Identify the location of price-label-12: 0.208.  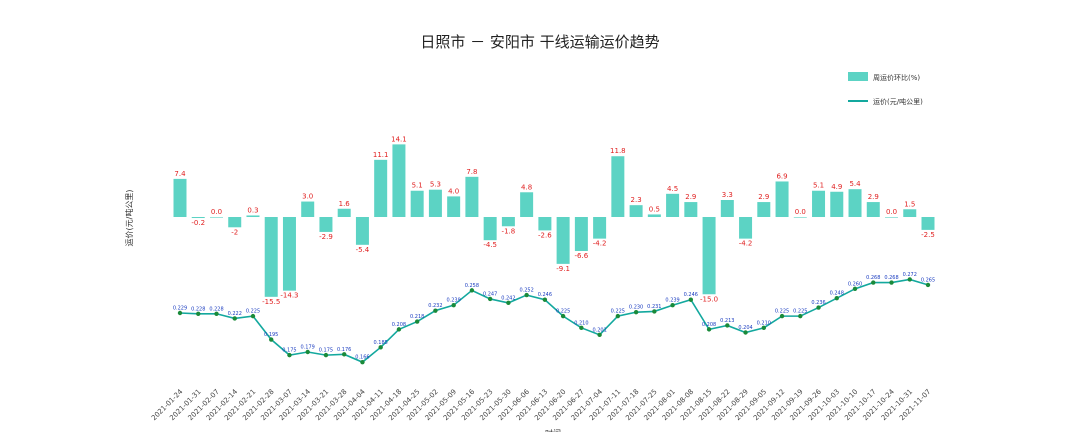
(399, 325).